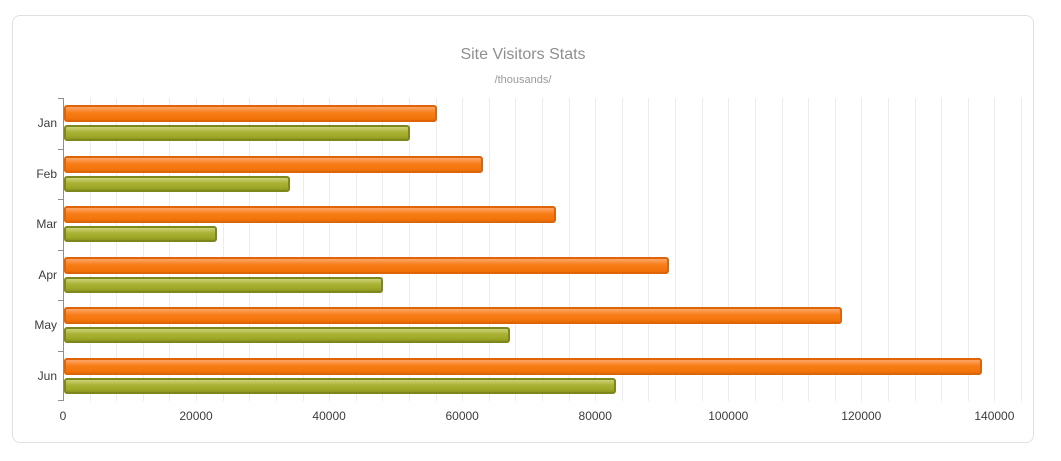  What do you see at coordinates (196, 416) in the screenshot?
I see `x-tick-label-20000: 20000` at bounding box center [196, 416].